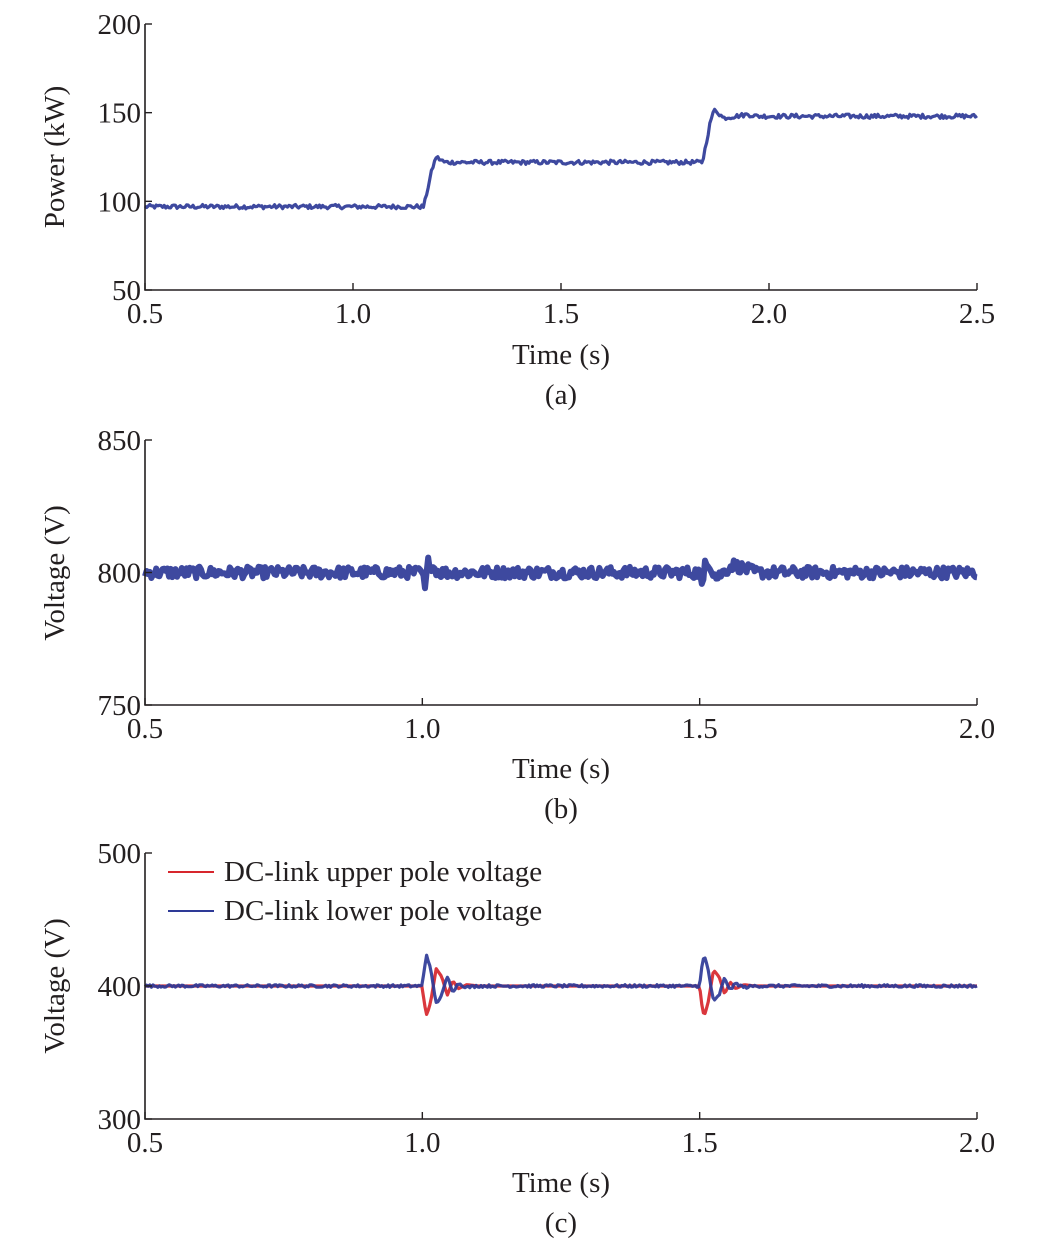 Image resolution: width=1040 pixels, height=1246 pixels. What do you see at coordinates (120, 574) in the screenshot?
I see `panel-b-y-tick-label: 800` at bounding box center [120, 574].